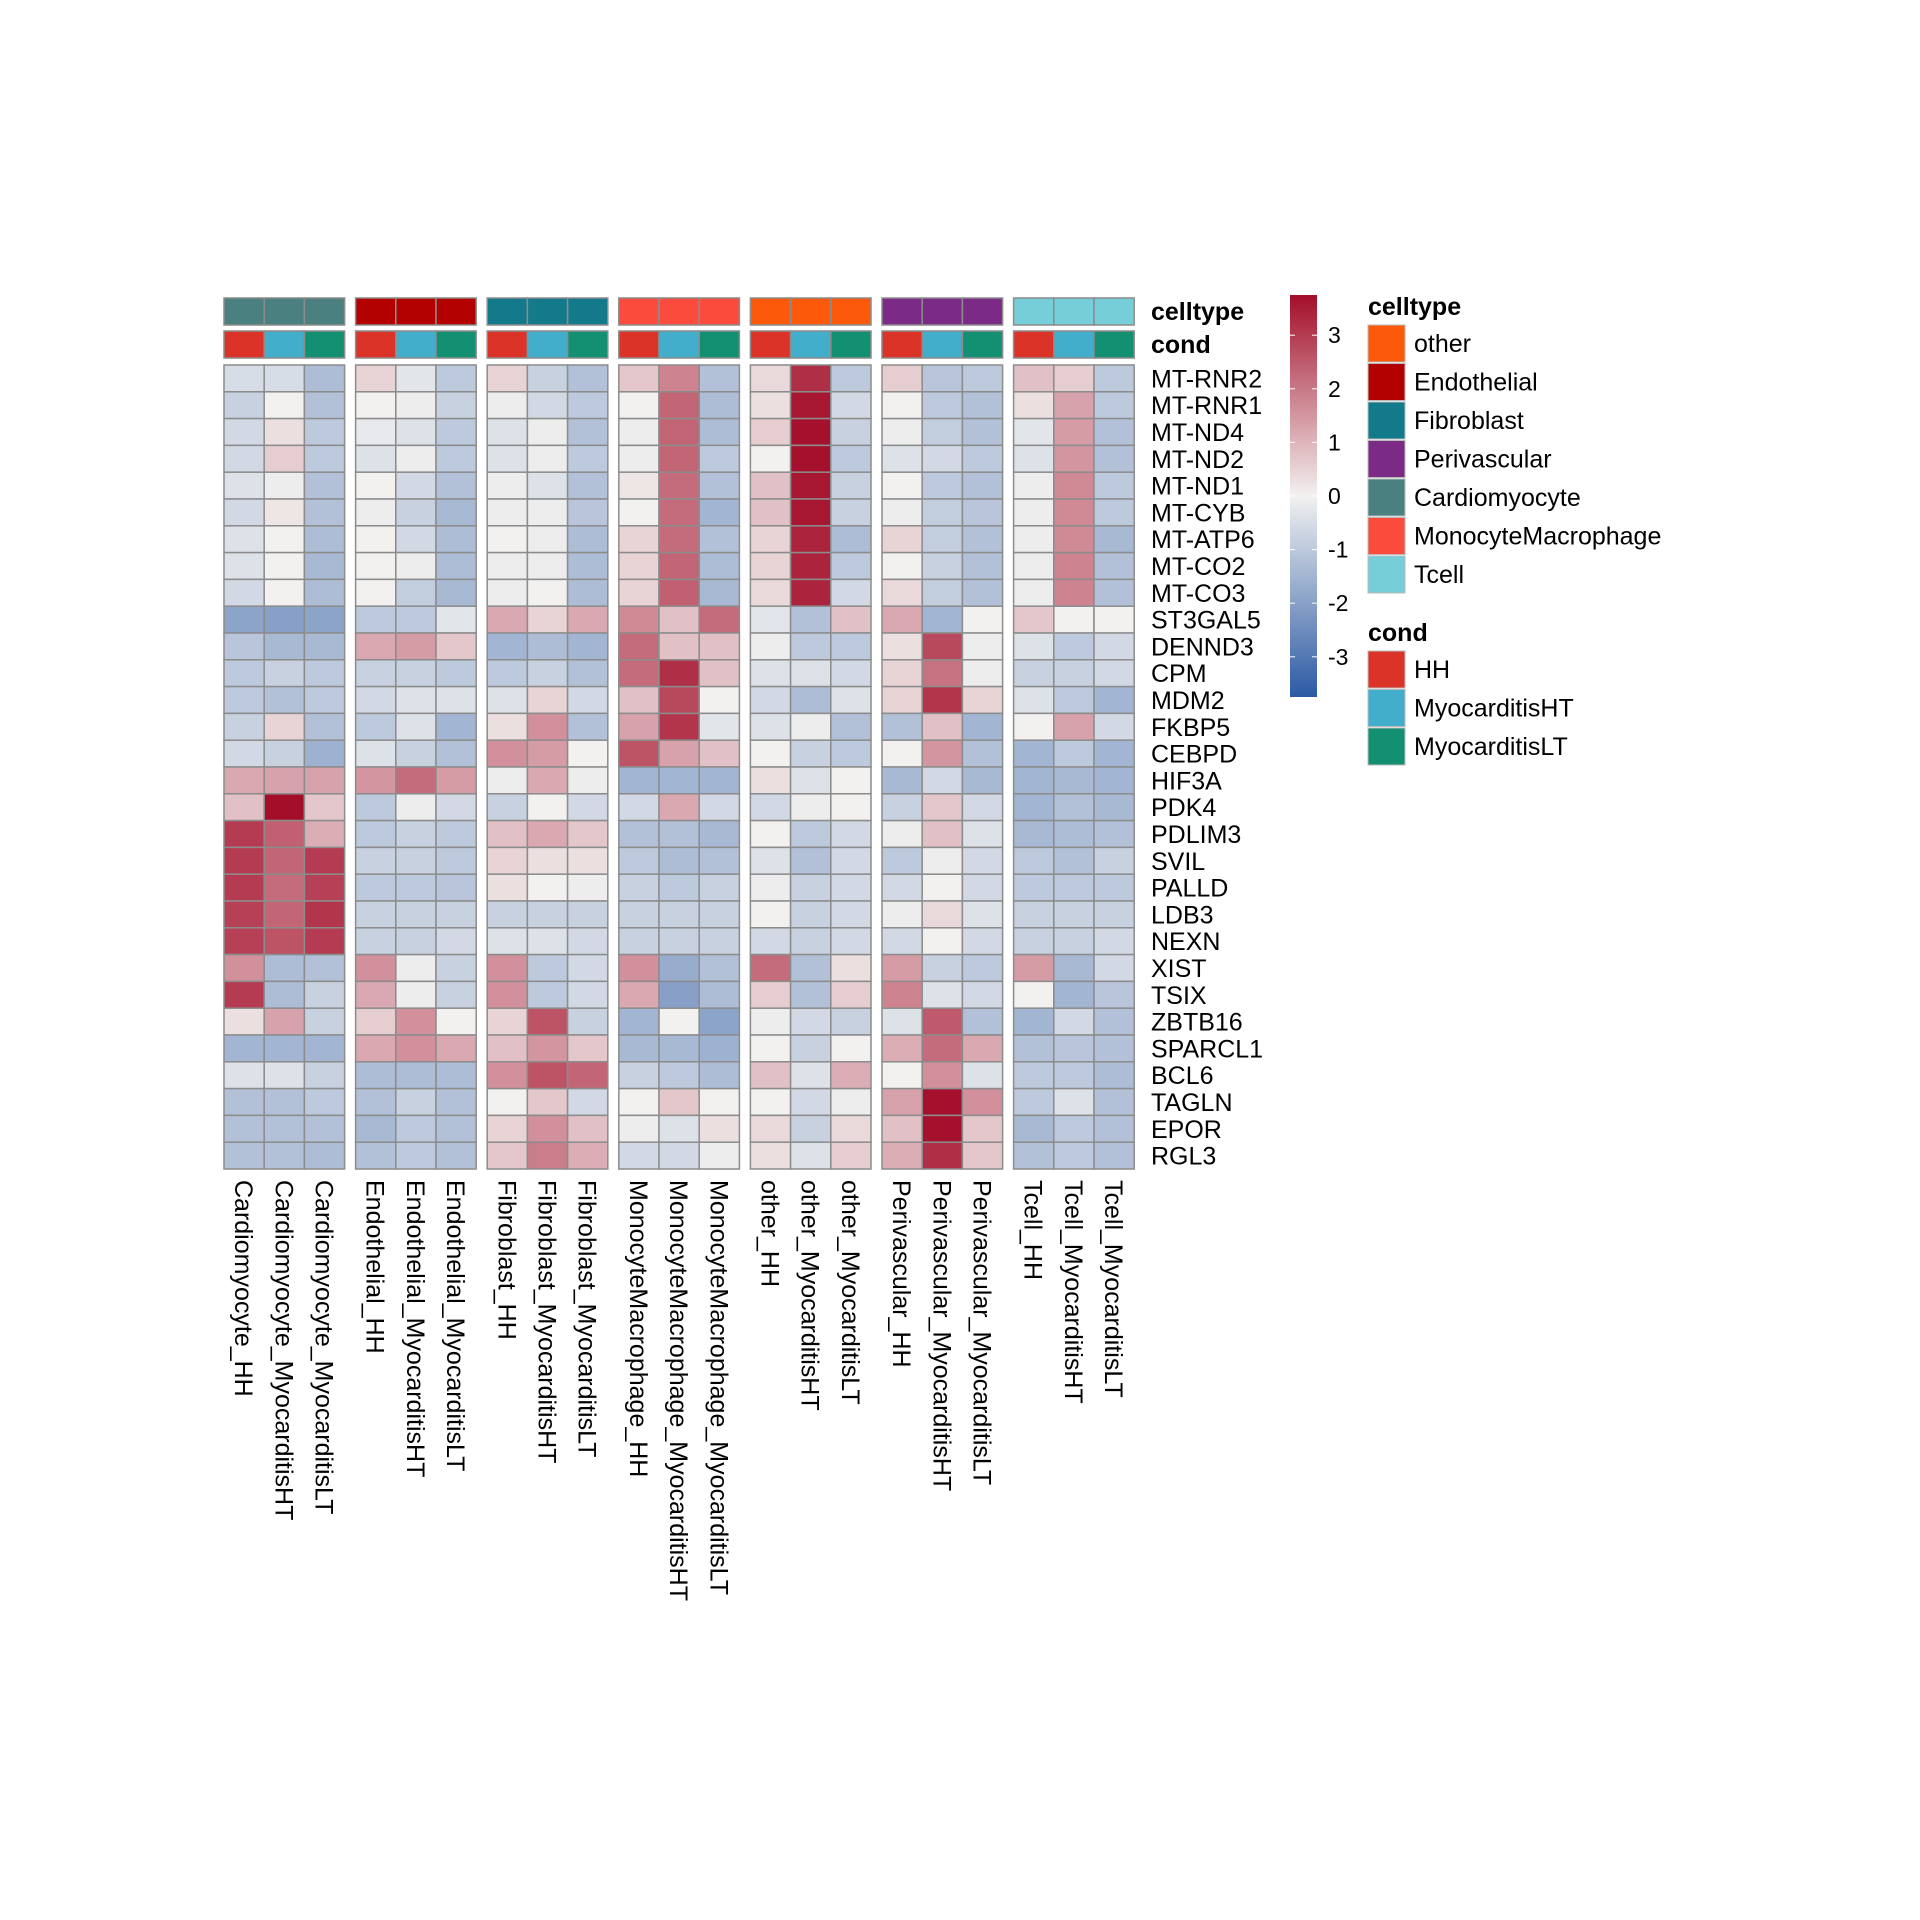 The height and width of the screenshot is (1920, 1920). I want to click on row-label: XIST, so click(1179, 969).